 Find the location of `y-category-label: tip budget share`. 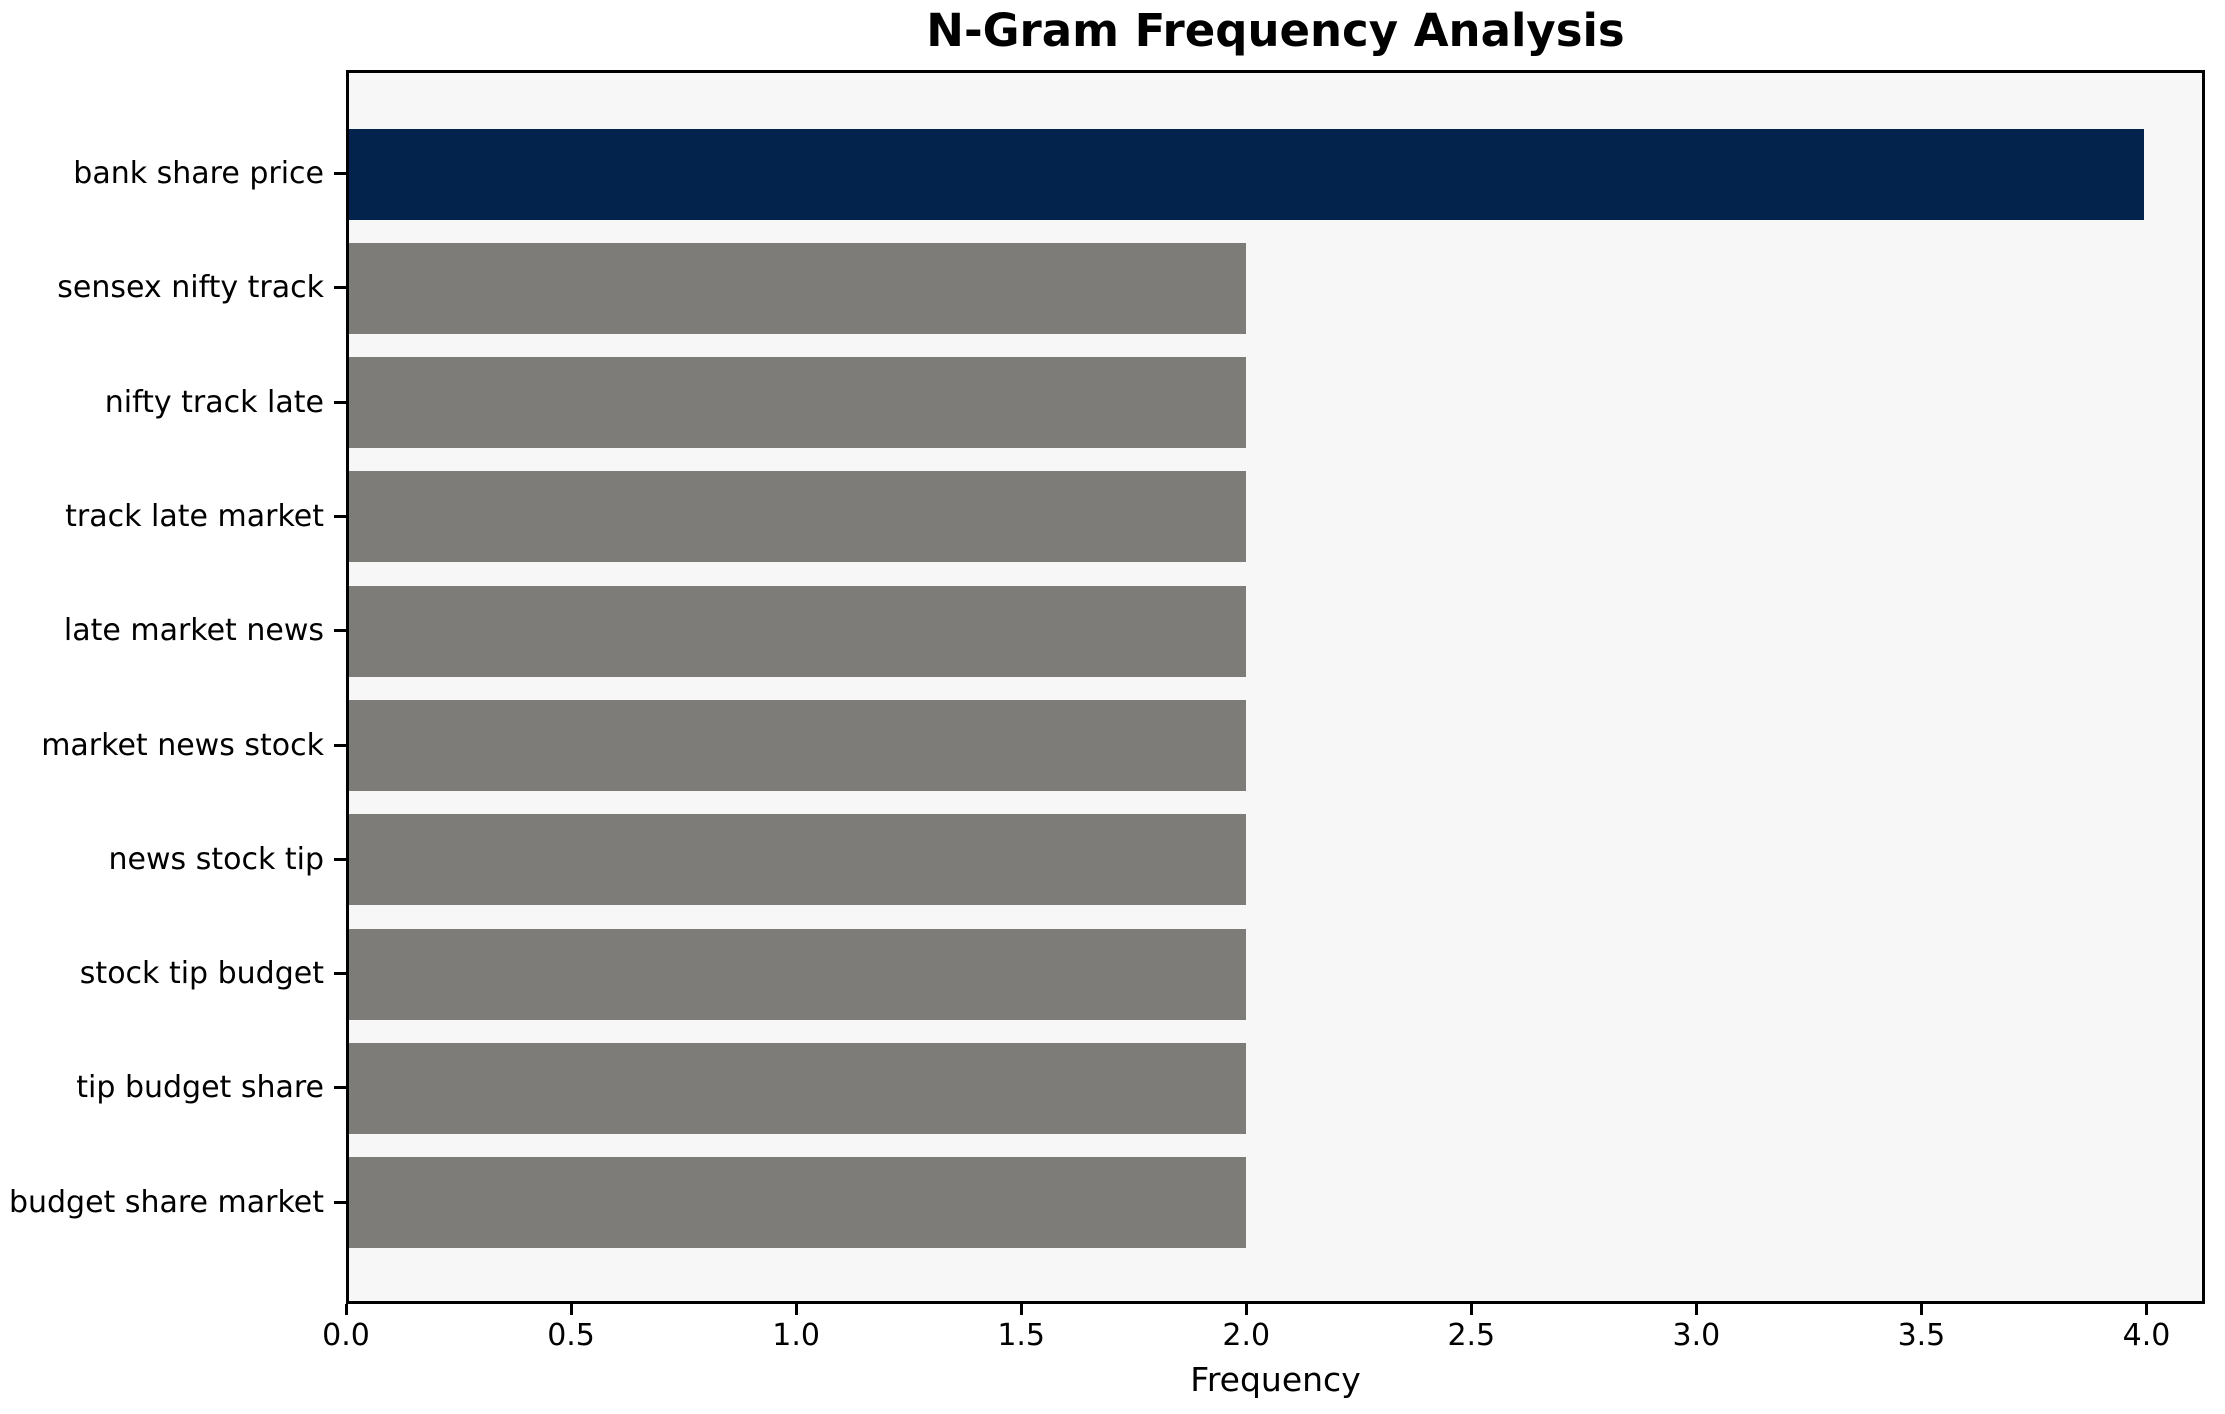

y-category-label: tip budget share is located at coordinates (200, 1088).